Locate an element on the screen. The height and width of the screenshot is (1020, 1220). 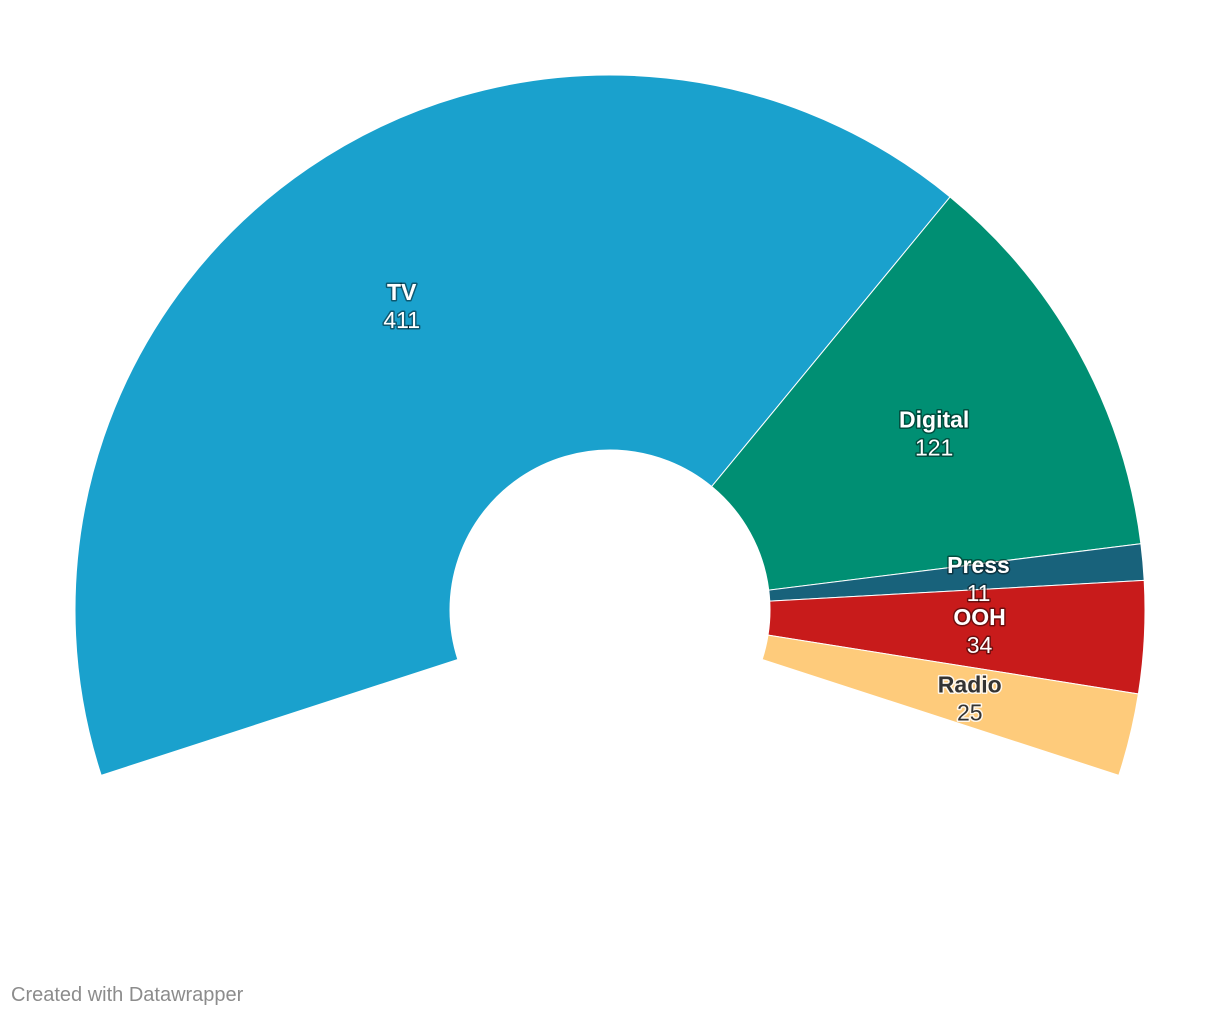
segment-digital is located at coordinates (926, 393).